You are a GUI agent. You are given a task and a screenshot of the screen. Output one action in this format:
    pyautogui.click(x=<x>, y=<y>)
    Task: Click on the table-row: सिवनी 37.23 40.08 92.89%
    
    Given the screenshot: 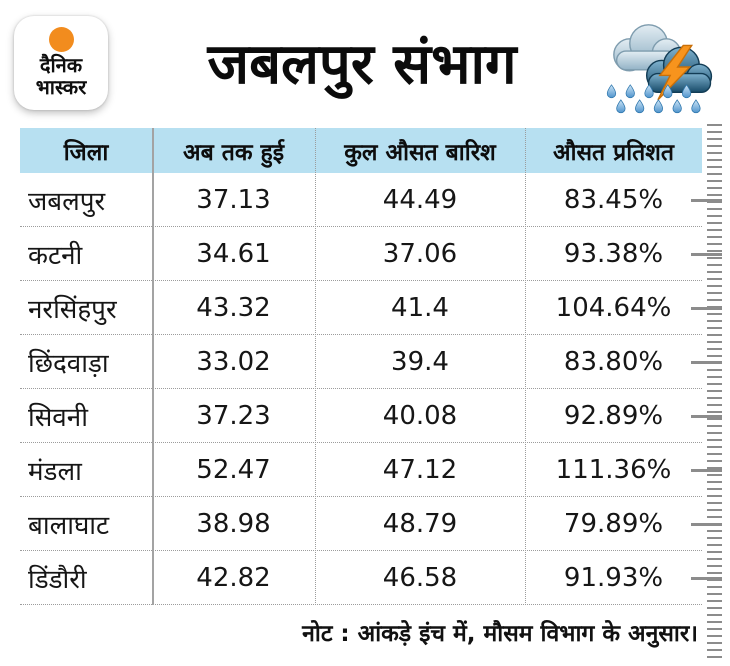 What is the action you would take?
    pyautogui.click(x=361, y=416)
    